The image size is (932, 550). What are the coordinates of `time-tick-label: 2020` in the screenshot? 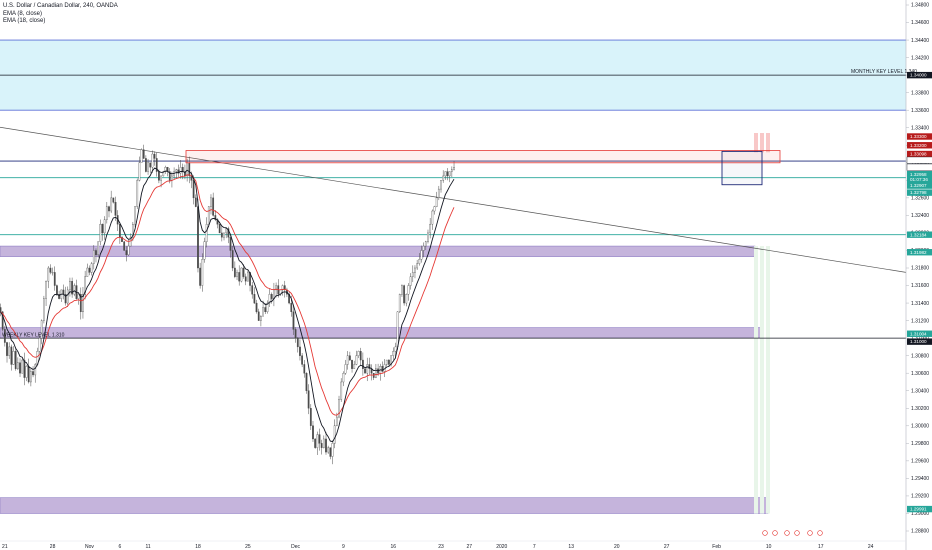 It's located at (501, 547).